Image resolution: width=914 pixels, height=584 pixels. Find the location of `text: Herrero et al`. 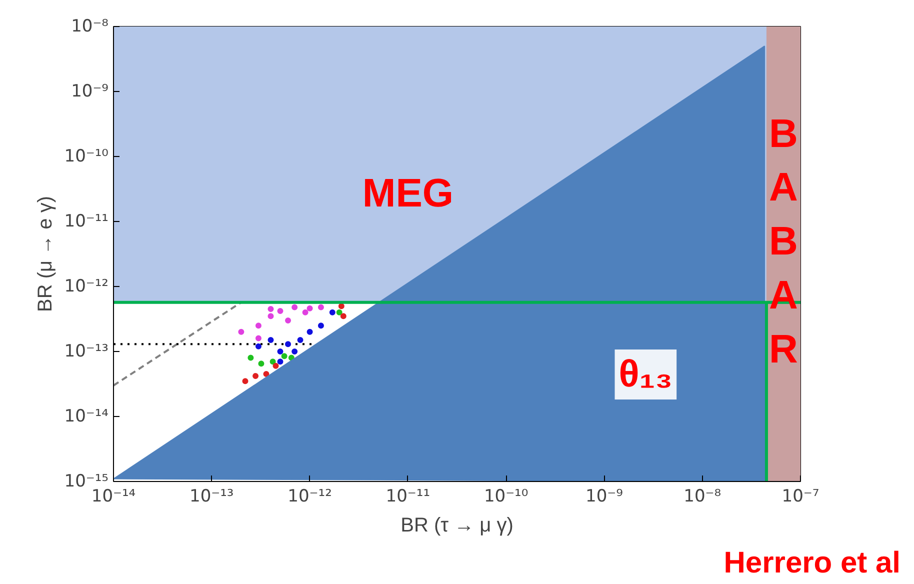

text: Herrero et al is located at coordinates (812, 563).